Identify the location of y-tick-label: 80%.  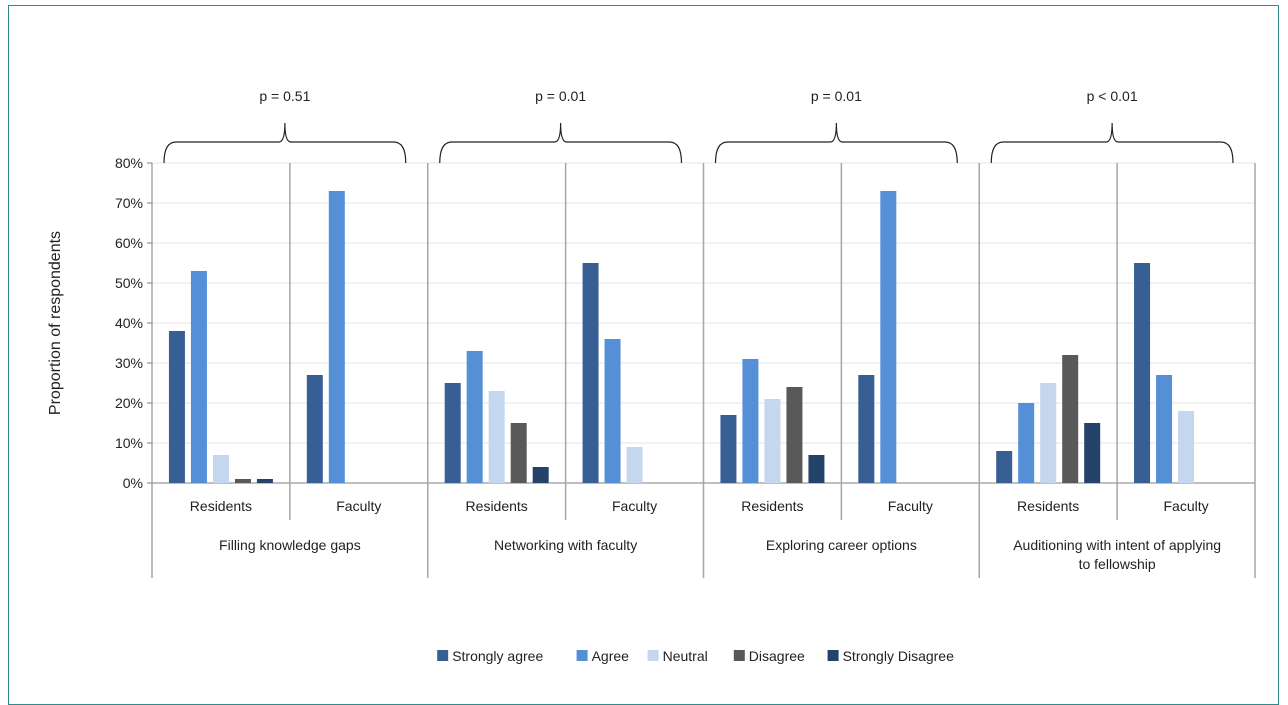
(129, 163).